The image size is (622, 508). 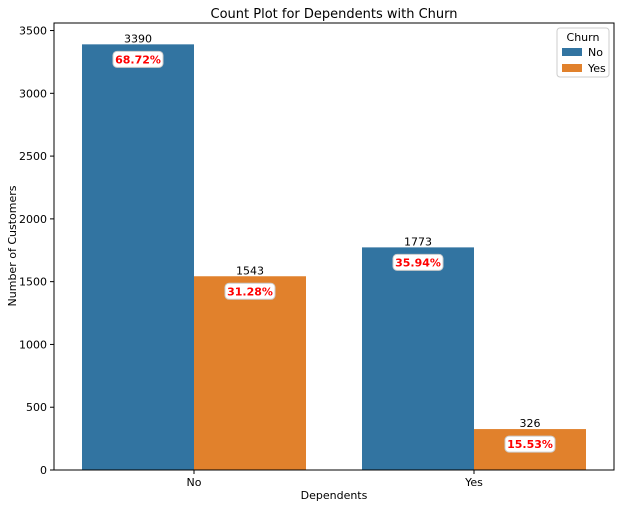 I want to click on legend-swatch-yes, so click(x=572, y=68).